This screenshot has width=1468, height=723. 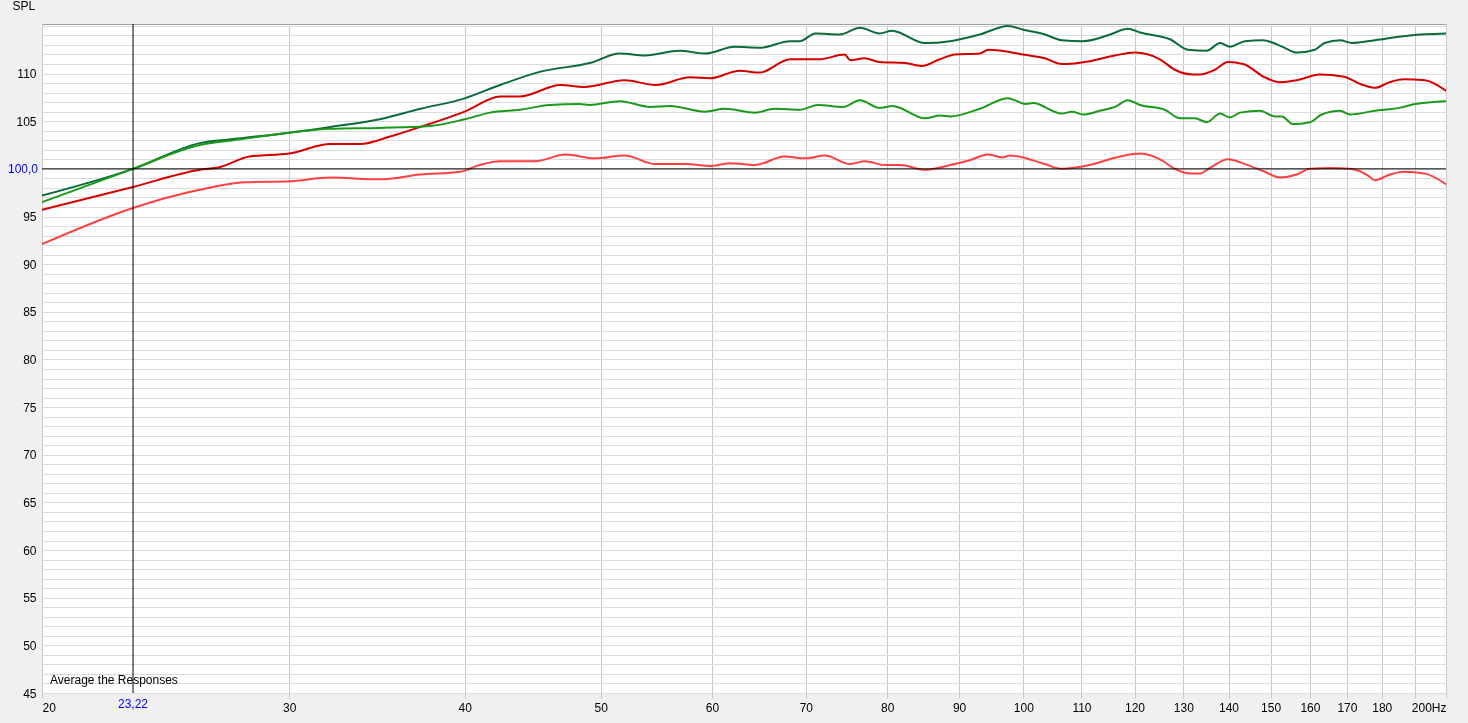 I want to click on y-tick-label: 85, so click(x=30, y=312).